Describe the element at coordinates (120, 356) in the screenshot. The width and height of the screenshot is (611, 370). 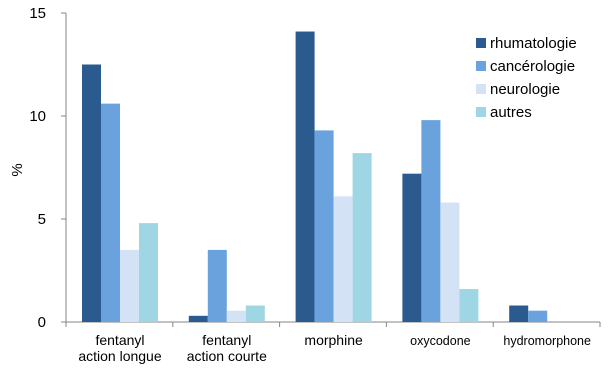
I see `x-tick-label: action longue` at that location.